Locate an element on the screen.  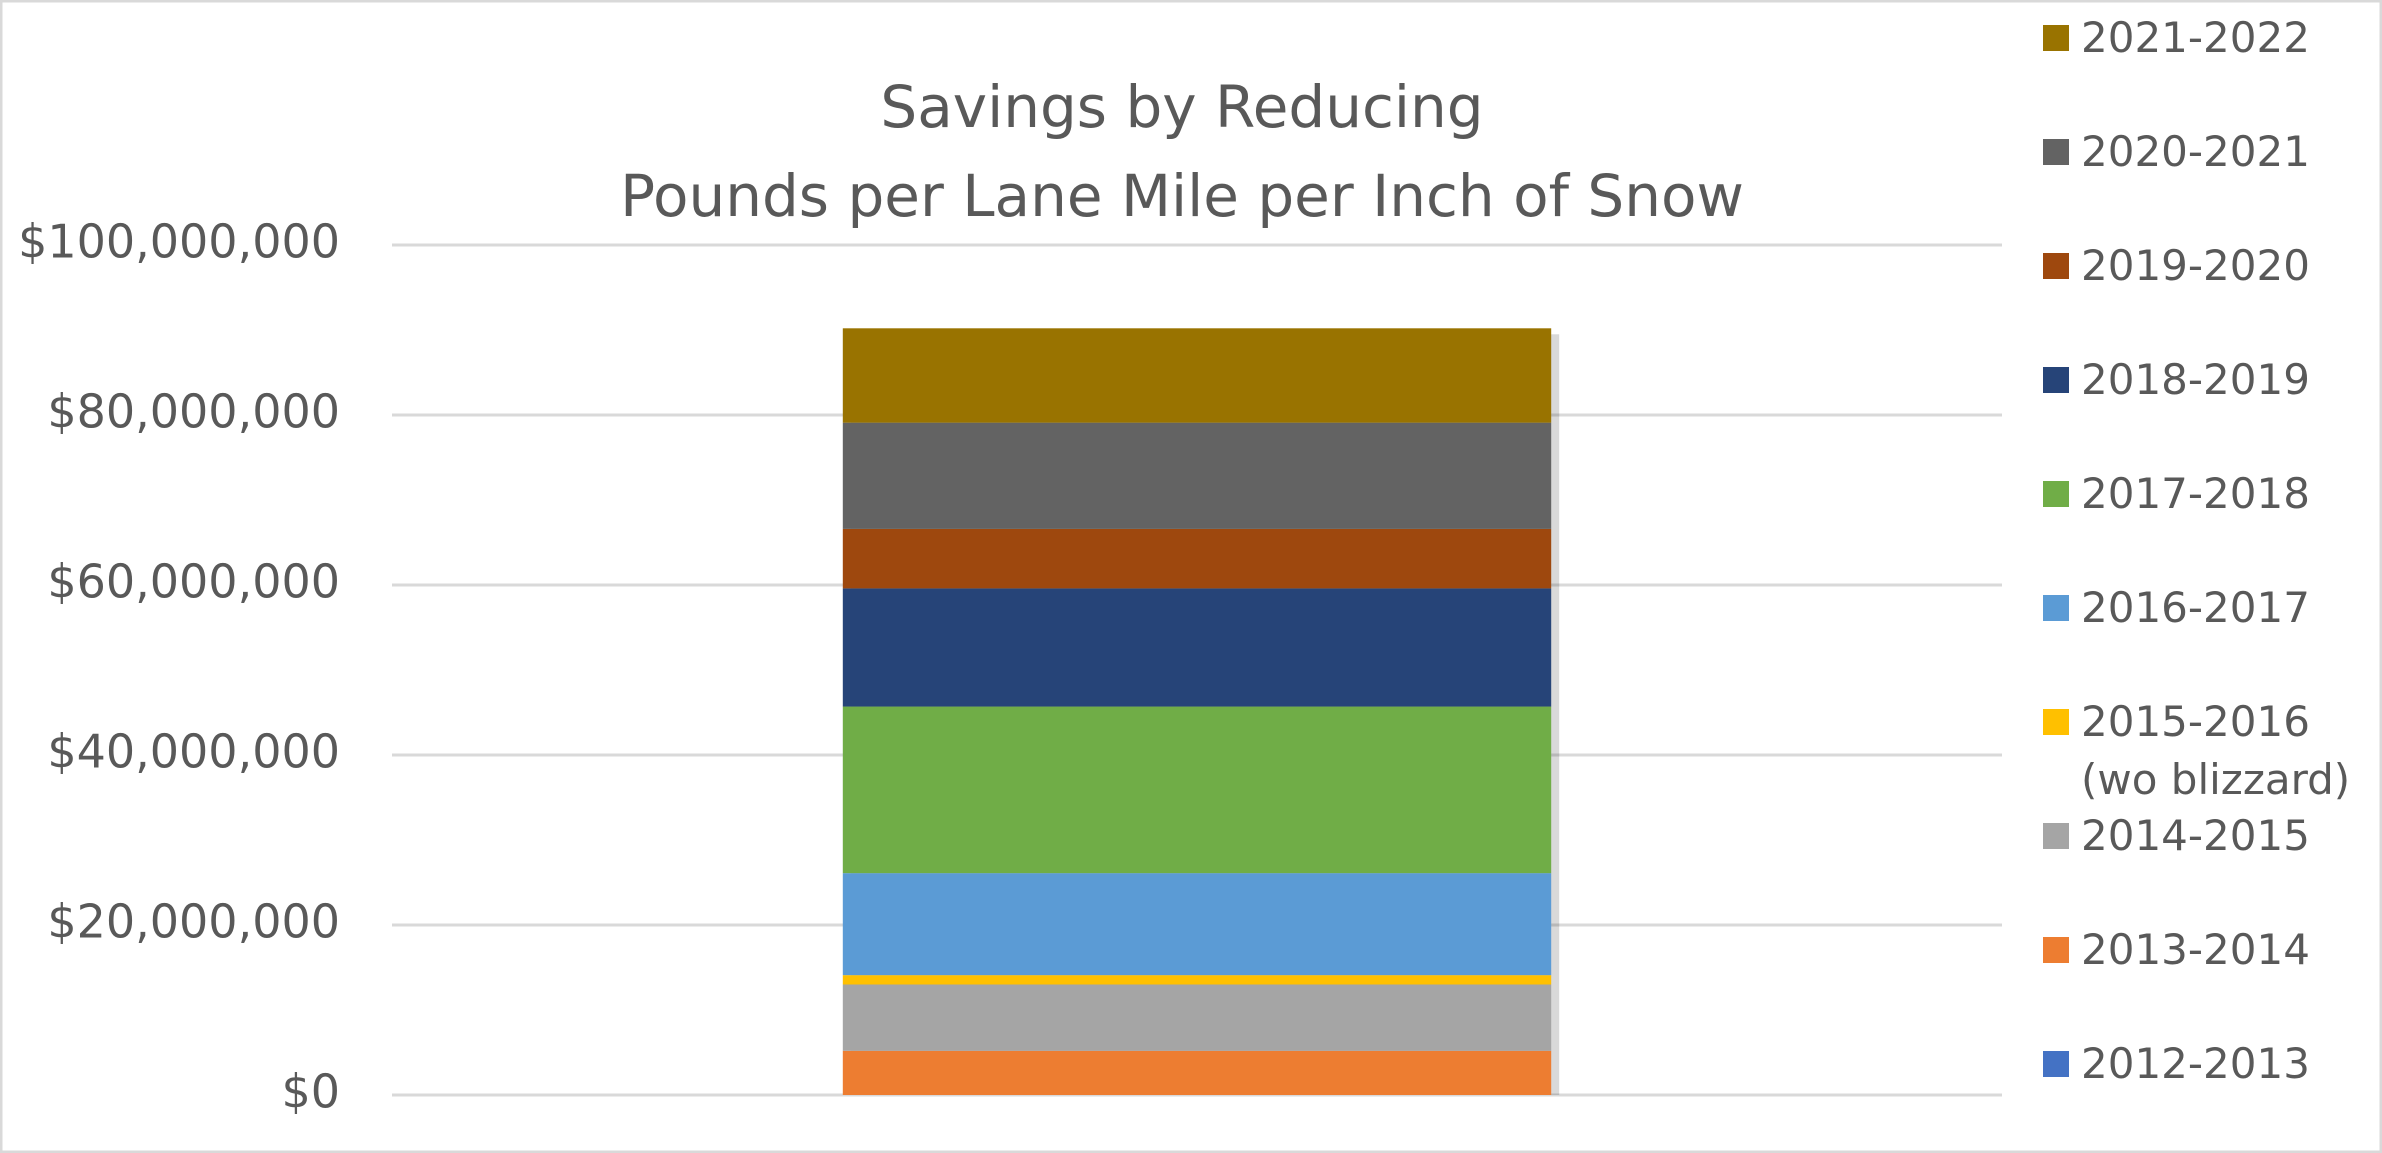
legend-item: 2021-2022 is located at coordinates (2208, 38).